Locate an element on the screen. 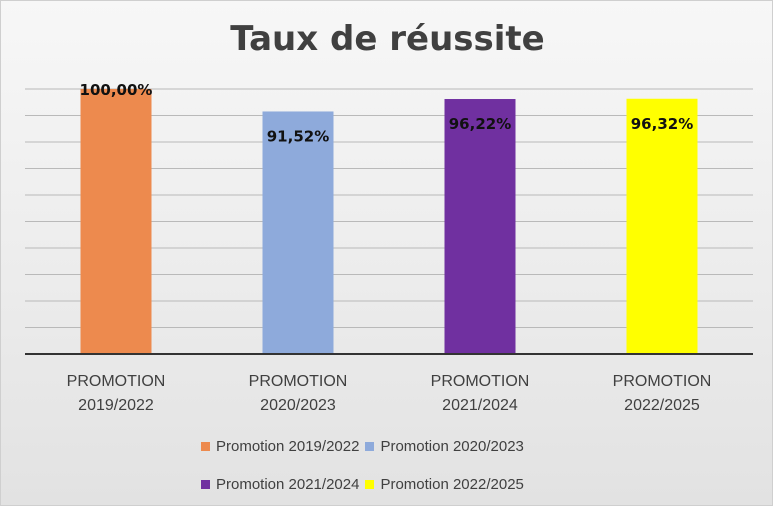 This screenshot has height=507, width=773. data-label: 100,00% is located at coordinates (116, 90).